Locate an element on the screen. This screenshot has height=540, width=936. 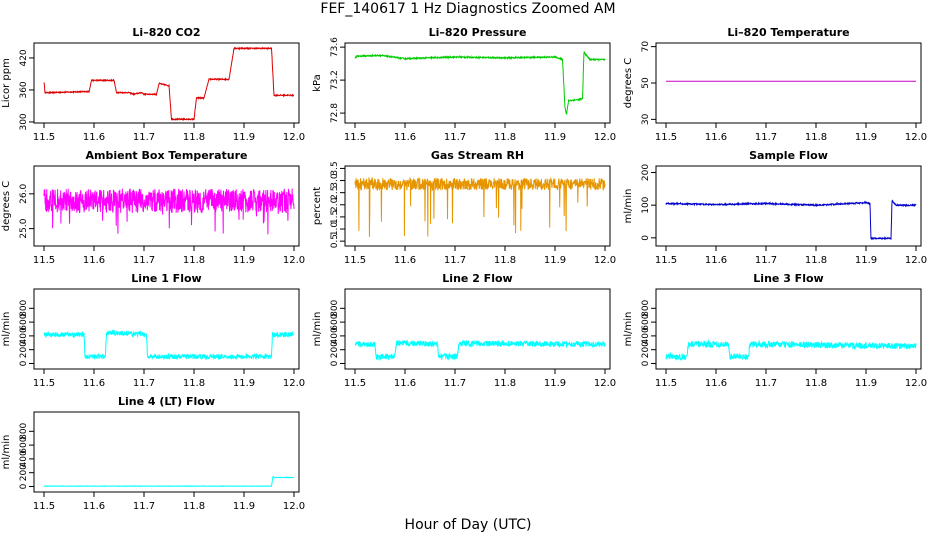
chart-title: Li–820 Pressure is located at coordinates (478, 32).